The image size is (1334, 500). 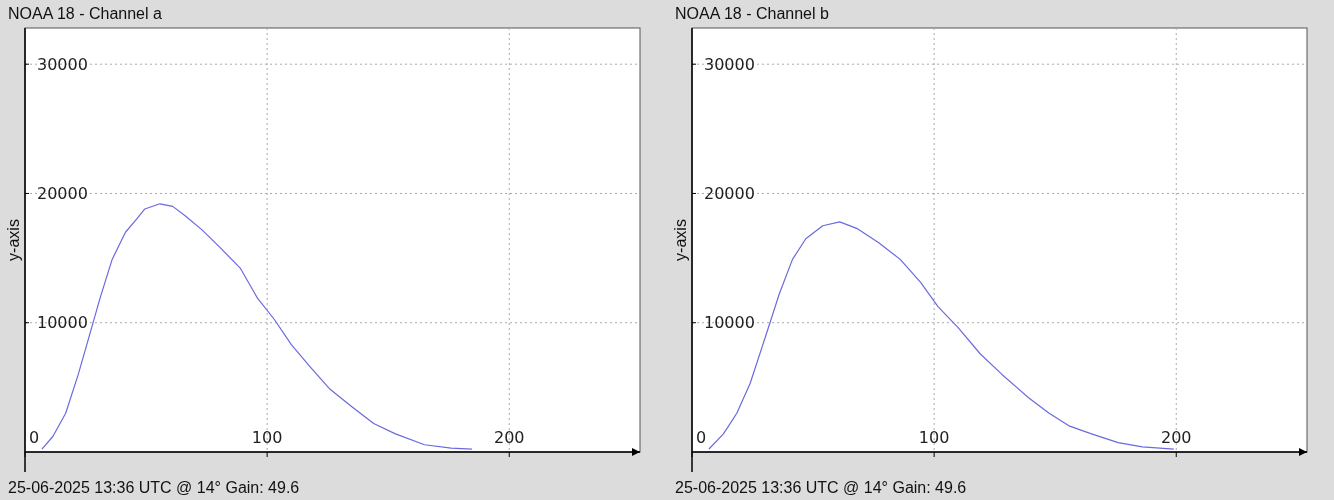 I want to click on chart-title: NOAA 18 - Channel b, so click(x=752, y=13).